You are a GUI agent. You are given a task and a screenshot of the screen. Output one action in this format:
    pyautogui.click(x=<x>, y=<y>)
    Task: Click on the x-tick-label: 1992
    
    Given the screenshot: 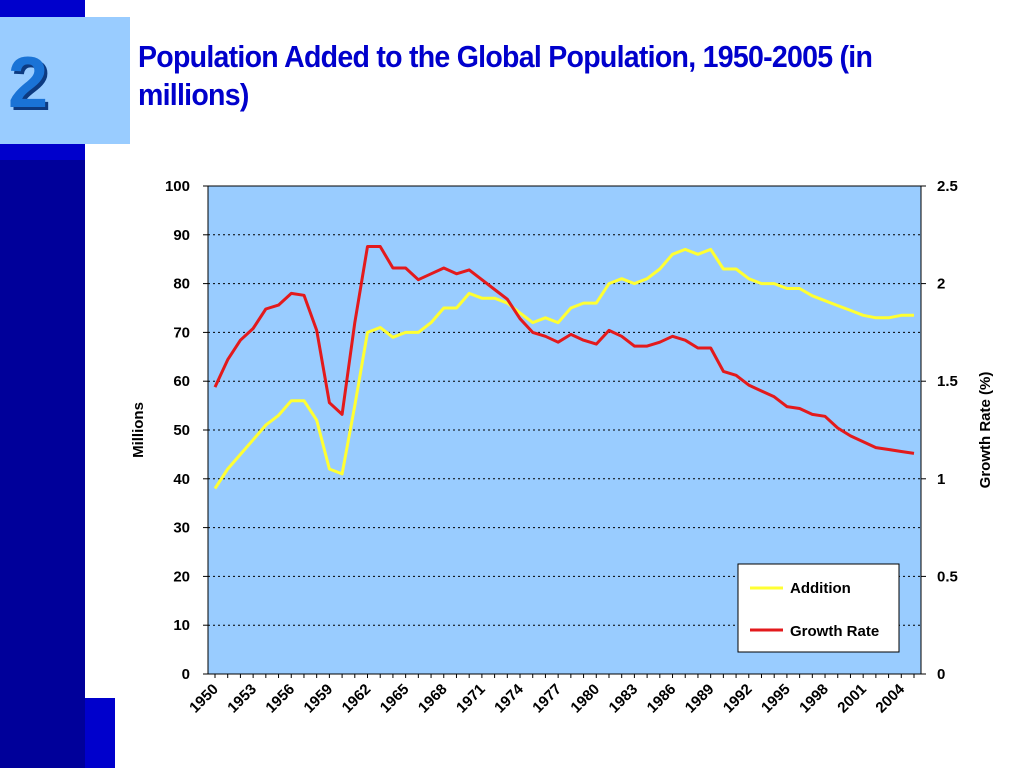 What is the action you would take?
    pyautogui.click(x=738, y=699)
    